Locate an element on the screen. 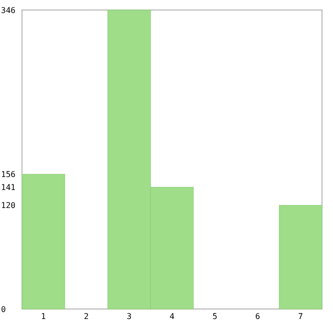  y-tick-label: 156 is located at coordinates (8, 174).